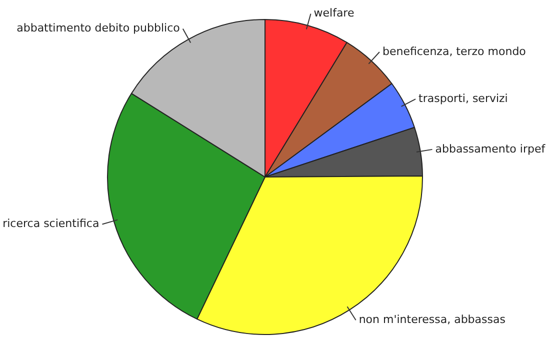 The image size is (550, 348). I want to click on slice-label: abbassamento irpef, so click(490, 149).